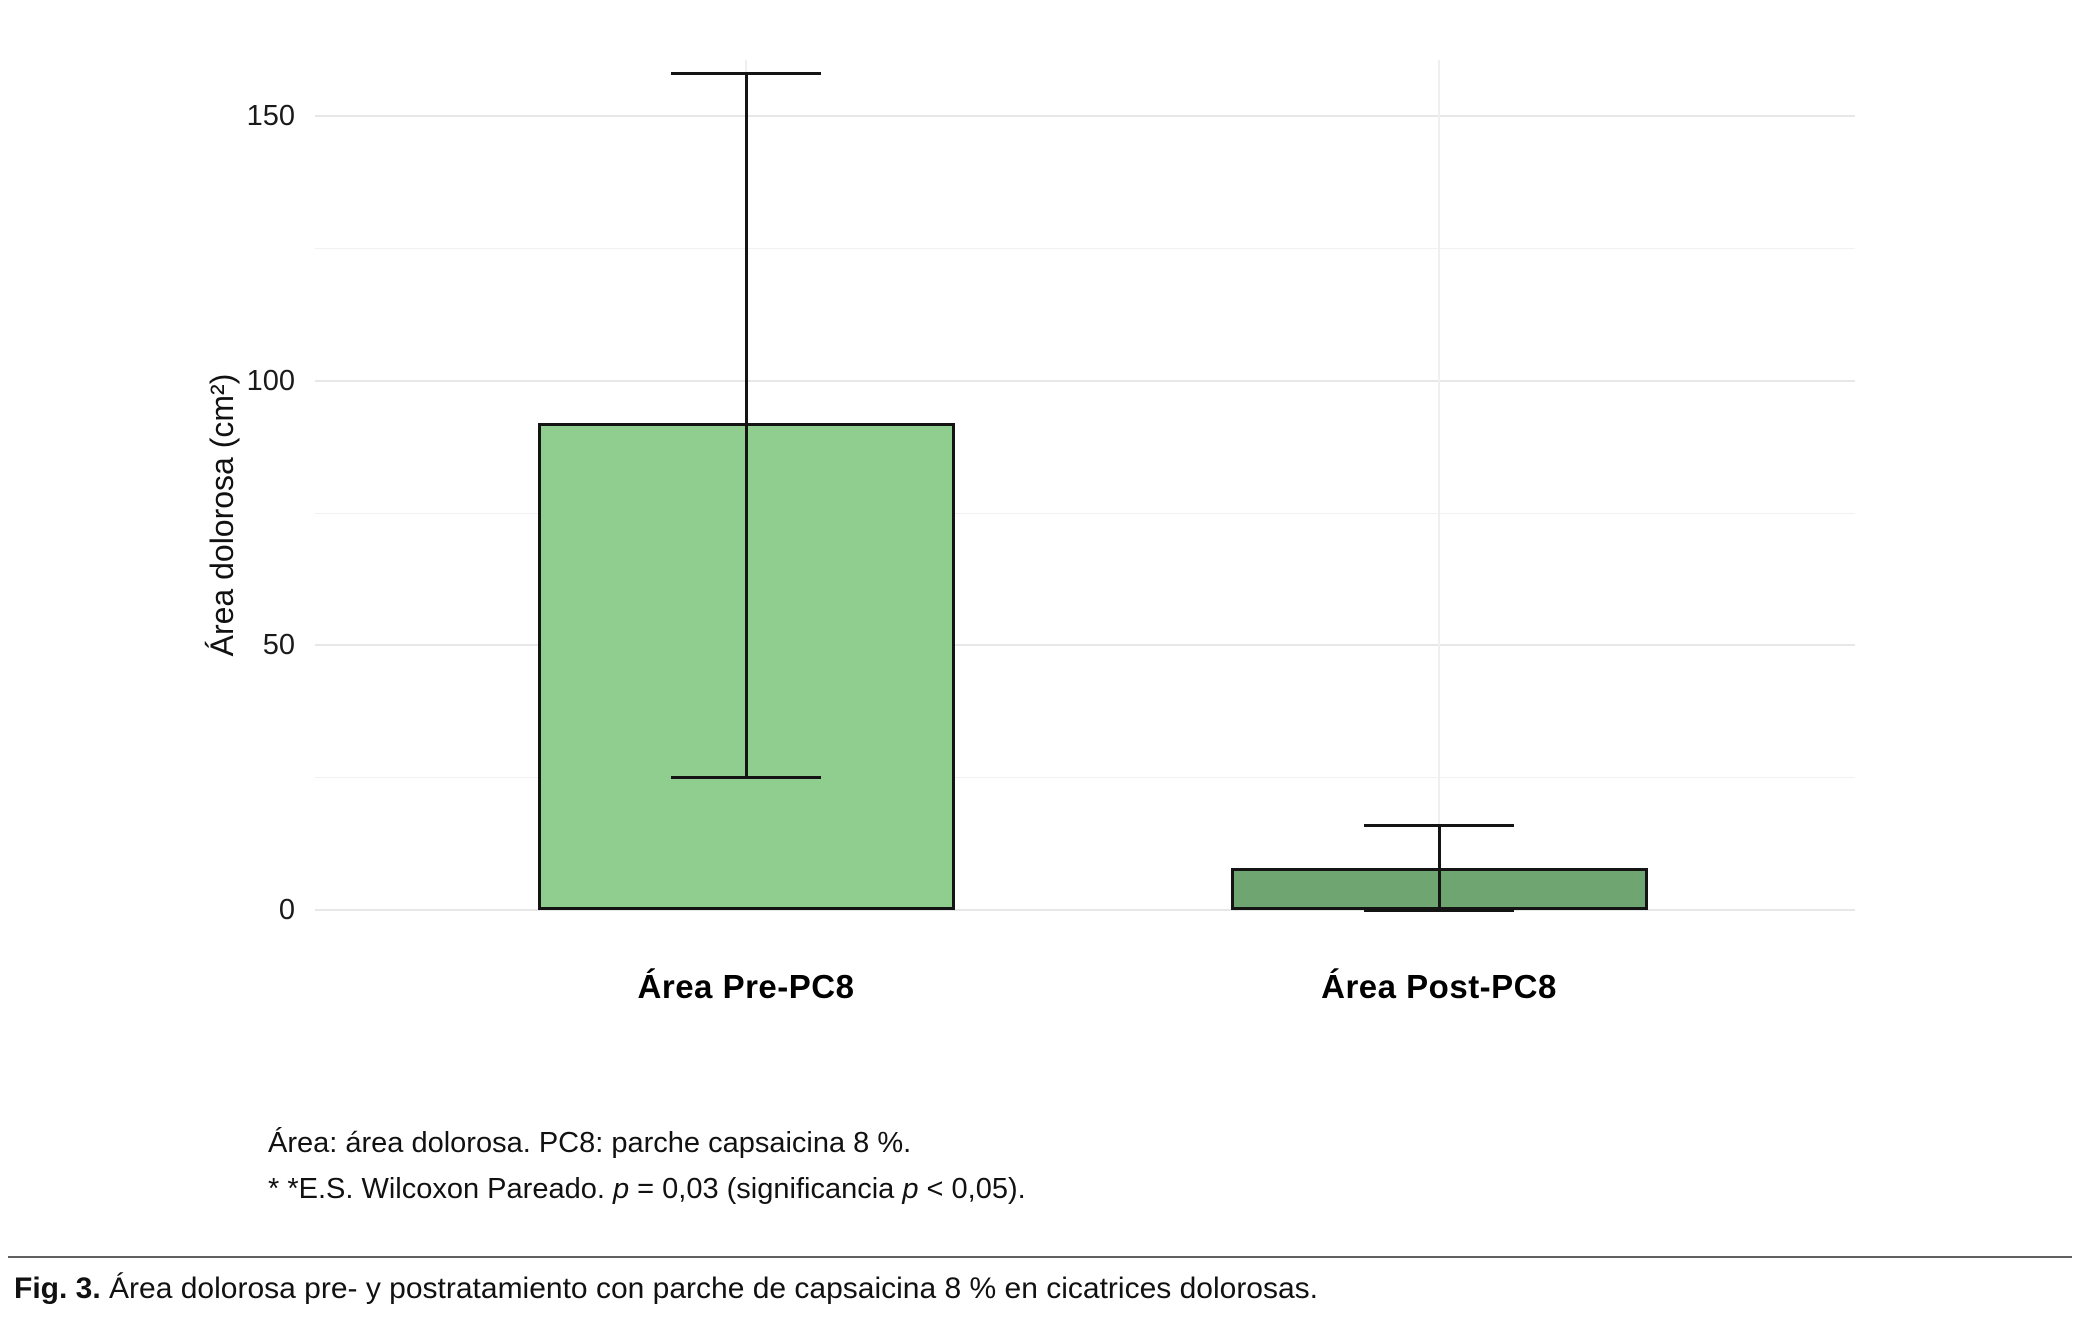 The image size is (2080, 1319). What do you see at coordinates (766, 1189) in the screenshot?
I see `footnote-text-segment: = 0,03 (significancia` at bounding box center [766, 1189].